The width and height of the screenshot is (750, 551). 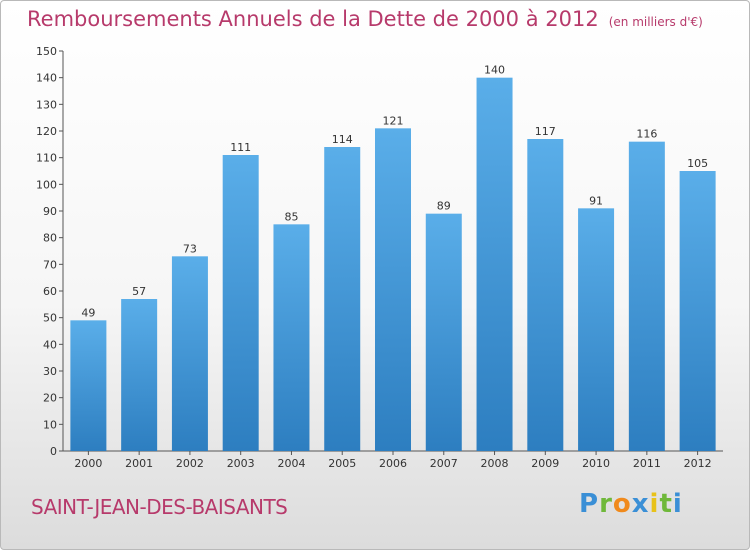 I want to click on y-tick-label: 140, so click(x=46, y=78).